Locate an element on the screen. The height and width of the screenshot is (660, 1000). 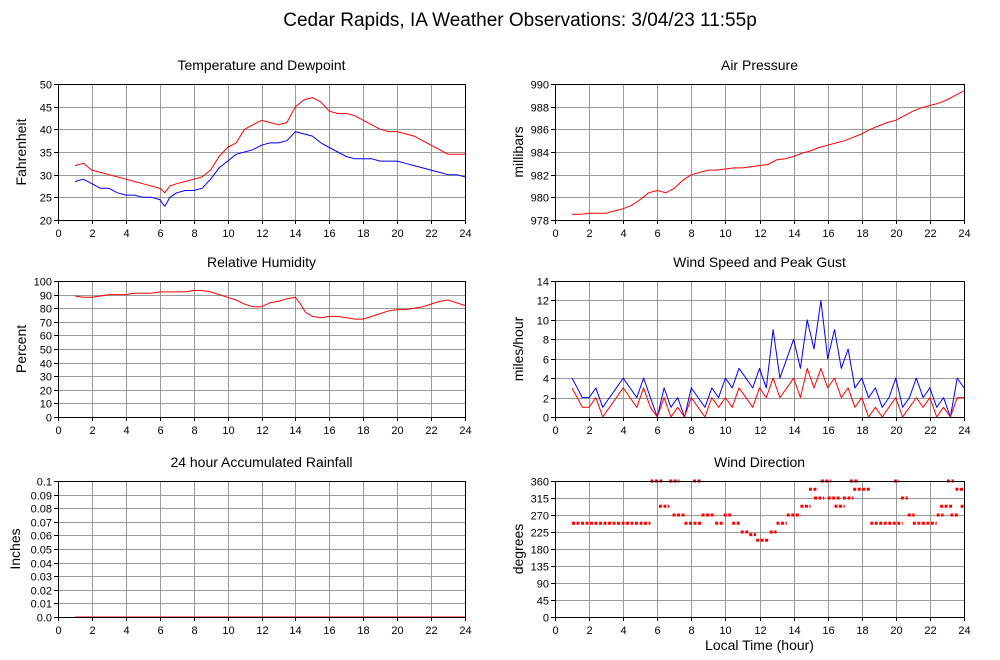
y-tick-label: 100 is located at coordinates (43, 283).